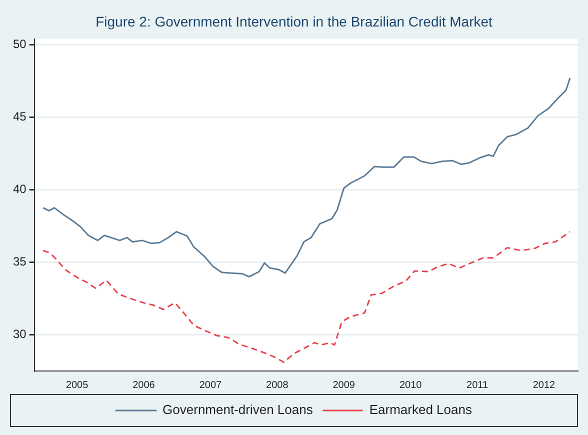  Describe the element at coordinates (19, 116) in the screenshot. I see `y-tick-label: 45` at that location.